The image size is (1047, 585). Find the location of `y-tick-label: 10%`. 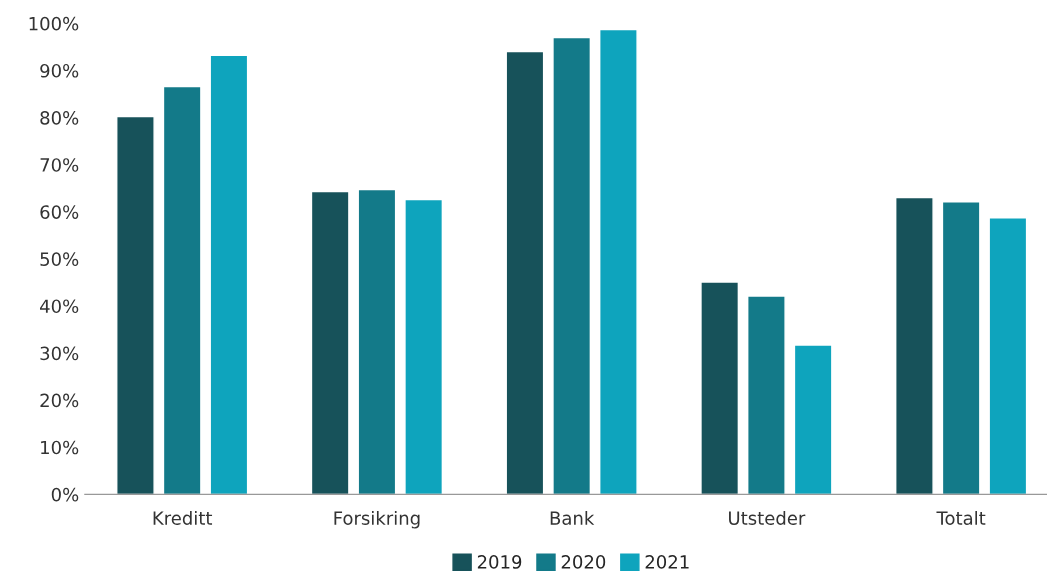

y-tick-label: 10% is located at coordinates (60, 447).